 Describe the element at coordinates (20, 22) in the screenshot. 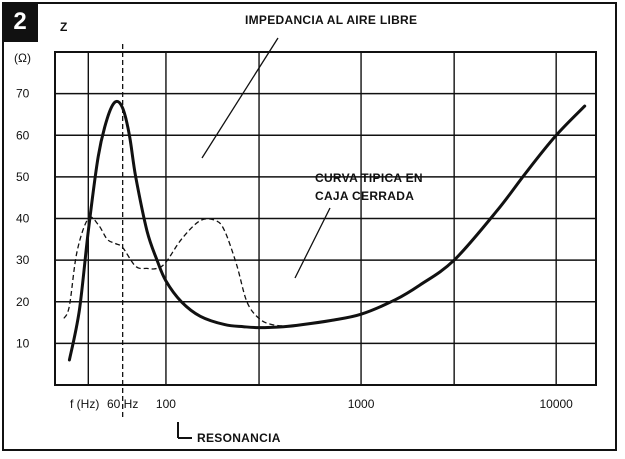

I see `figure-number-badge: 2` at that location.